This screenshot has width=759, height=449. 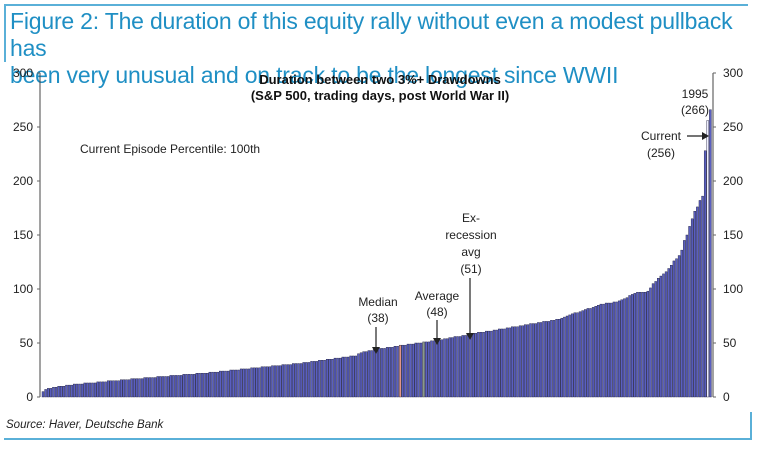 I want to click on y-tick-label-right: 100, so click(x=733, y=289).